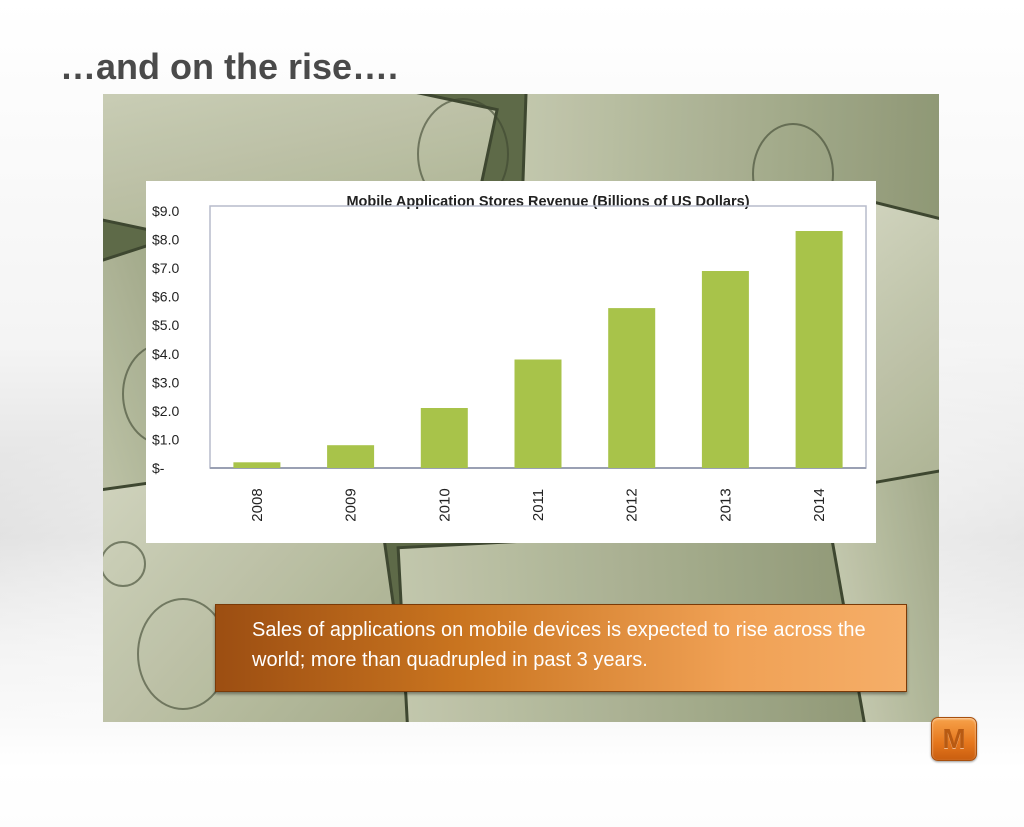 The image size is (1024, 827). I want to click on x-tick-label: 2014, so click(819, 504).